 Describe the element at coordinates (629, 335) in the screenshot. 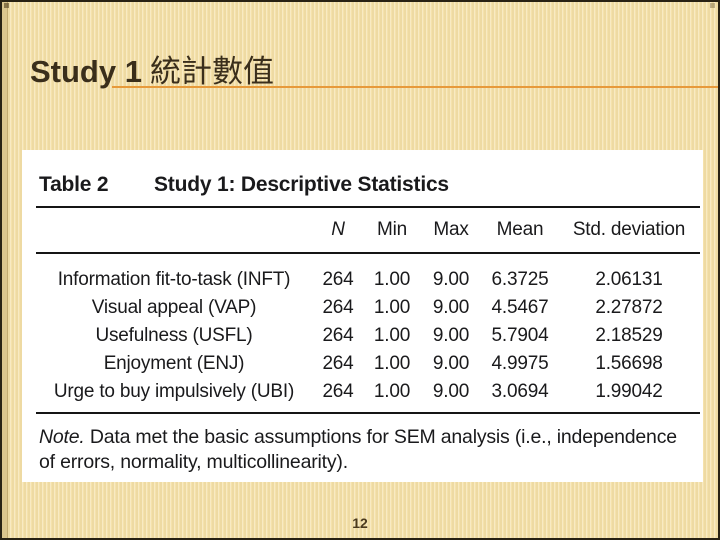

I see `cell-std: 2.18529` at that location.